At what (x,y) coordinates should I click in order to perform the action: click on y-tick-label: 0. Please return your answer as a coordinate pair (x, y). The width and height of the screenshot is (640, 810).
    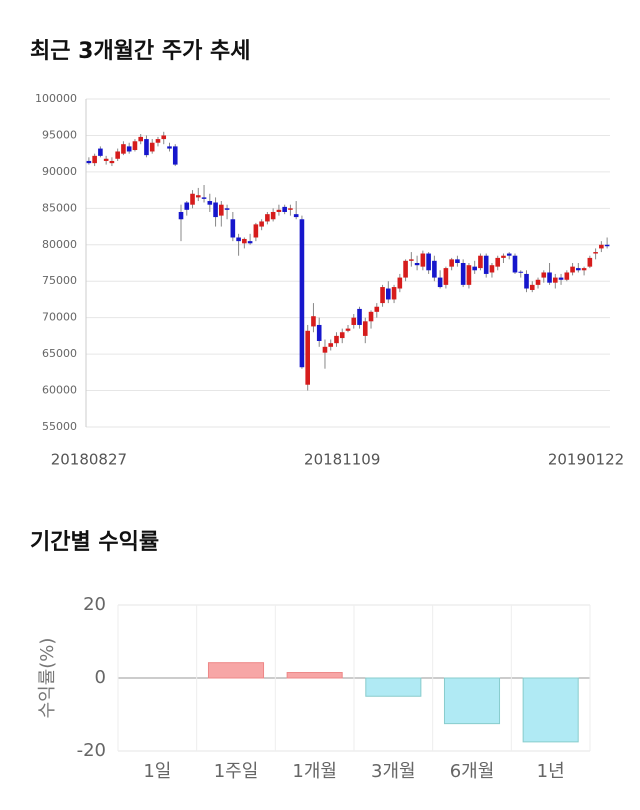
    Looking at the image, I should click on (100, 677).